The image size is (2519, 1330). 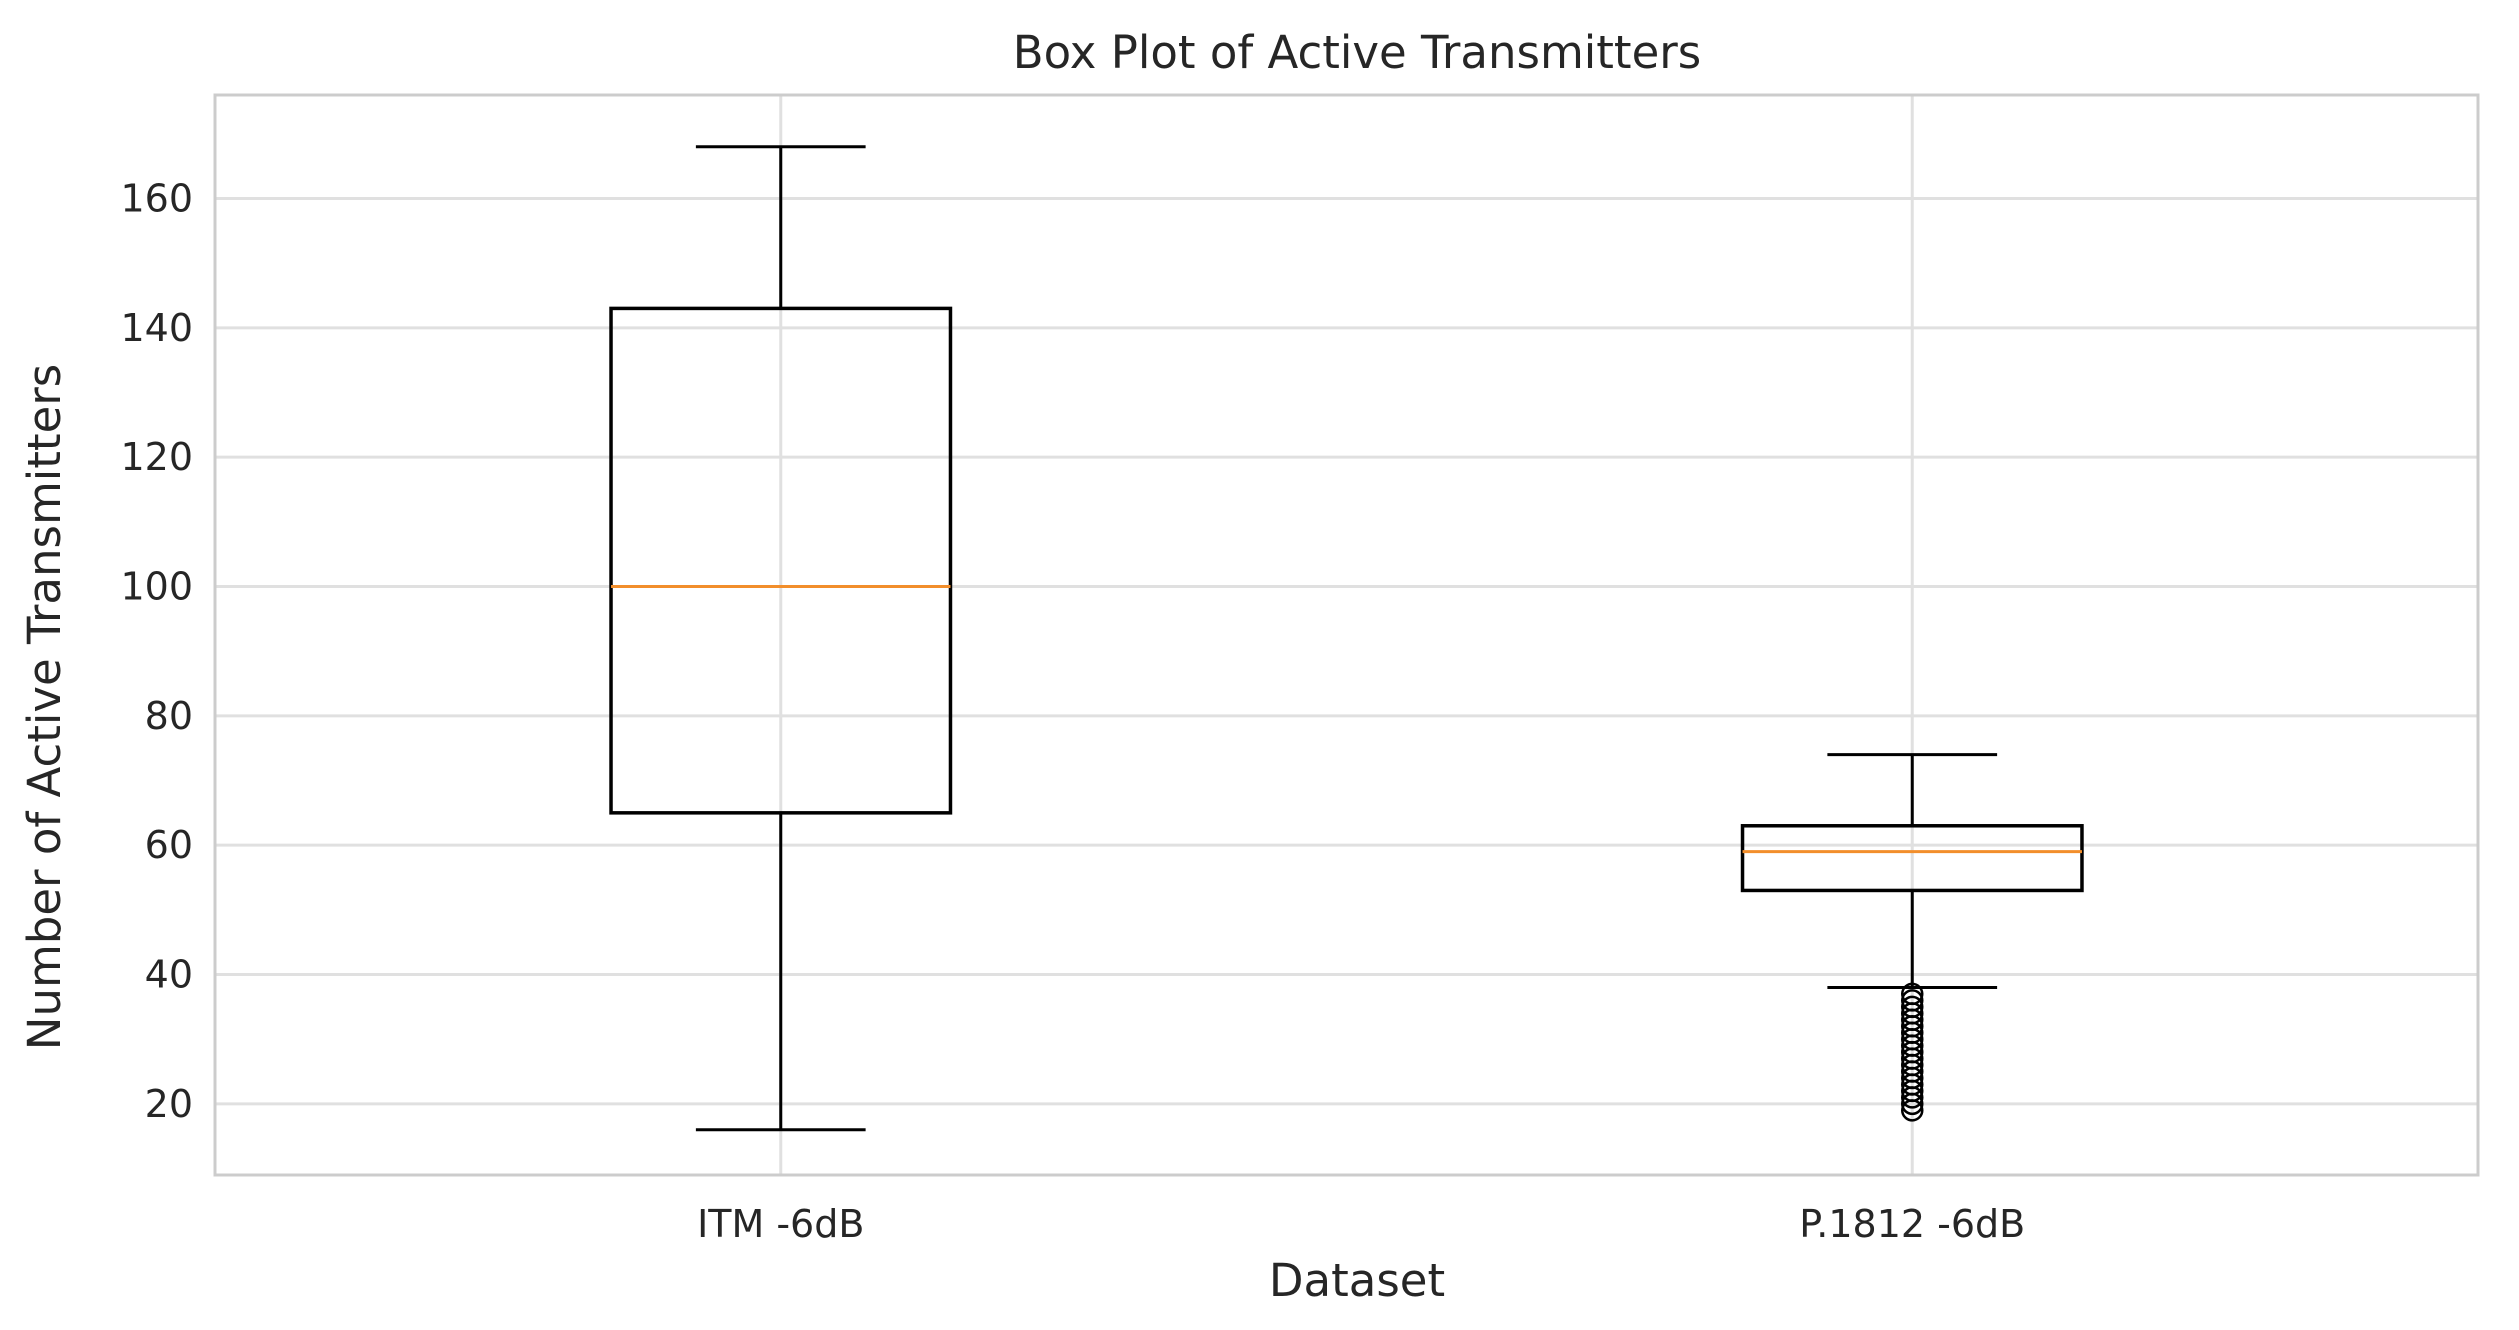 I want to click on y-tick-label: 120, so click(x=156, y=457).